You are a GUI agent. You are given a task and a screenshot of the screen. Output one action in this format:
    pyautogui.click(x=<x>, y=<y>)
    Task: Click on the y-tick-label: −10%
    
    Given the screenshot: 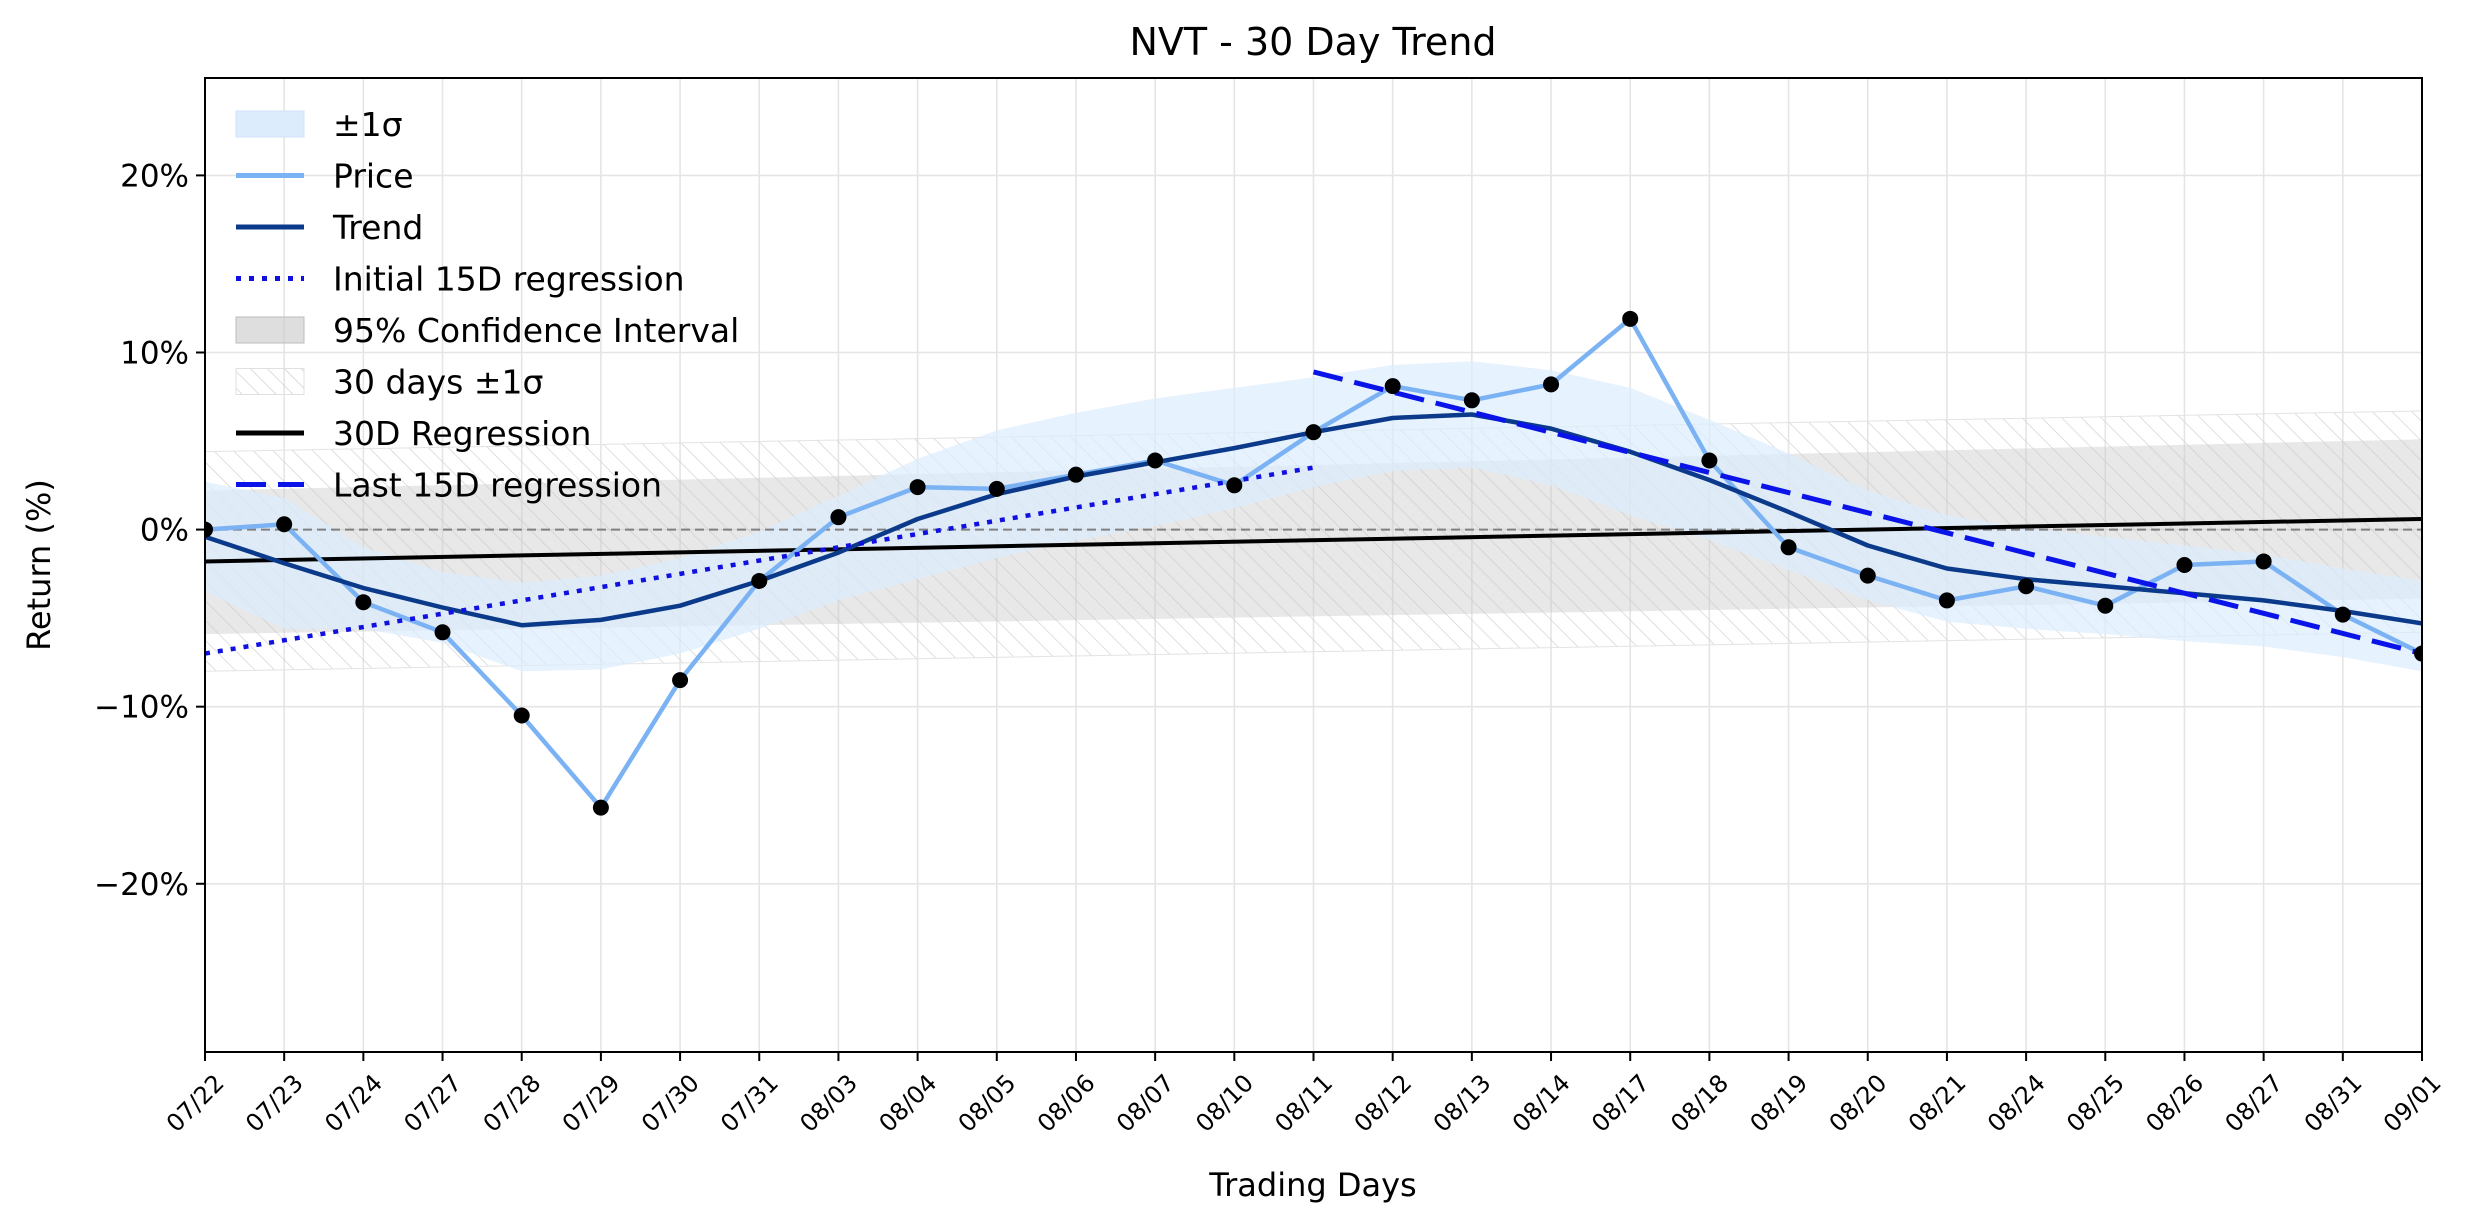 What is the action you would take?
    pyautogui.click(x=141, y=708)
    